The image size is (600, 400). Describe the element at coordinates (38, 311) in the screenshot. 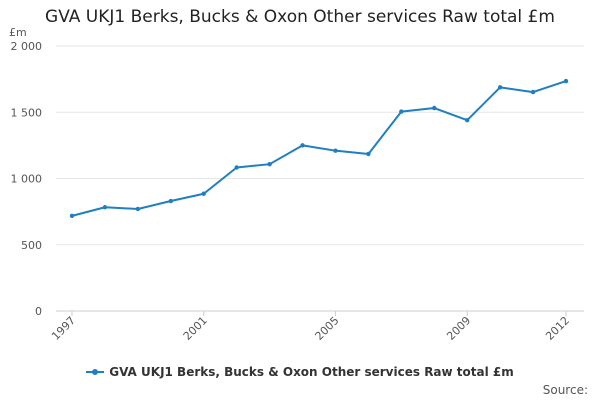

I see `y-tick-label: 0` at that location.